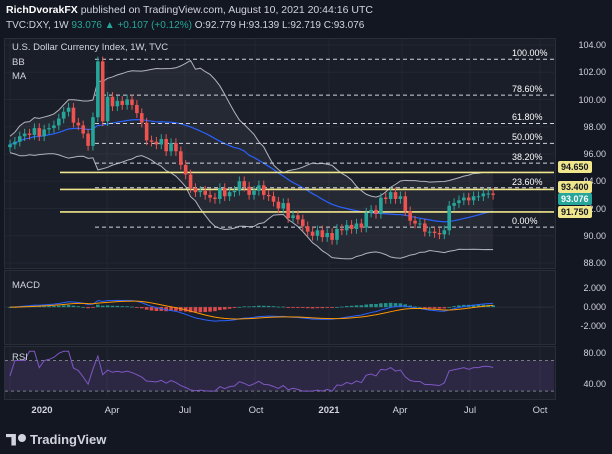 This screenshot has width=612, height=454. I want to click on price-tick-label: 104.00, so click(592, 45).